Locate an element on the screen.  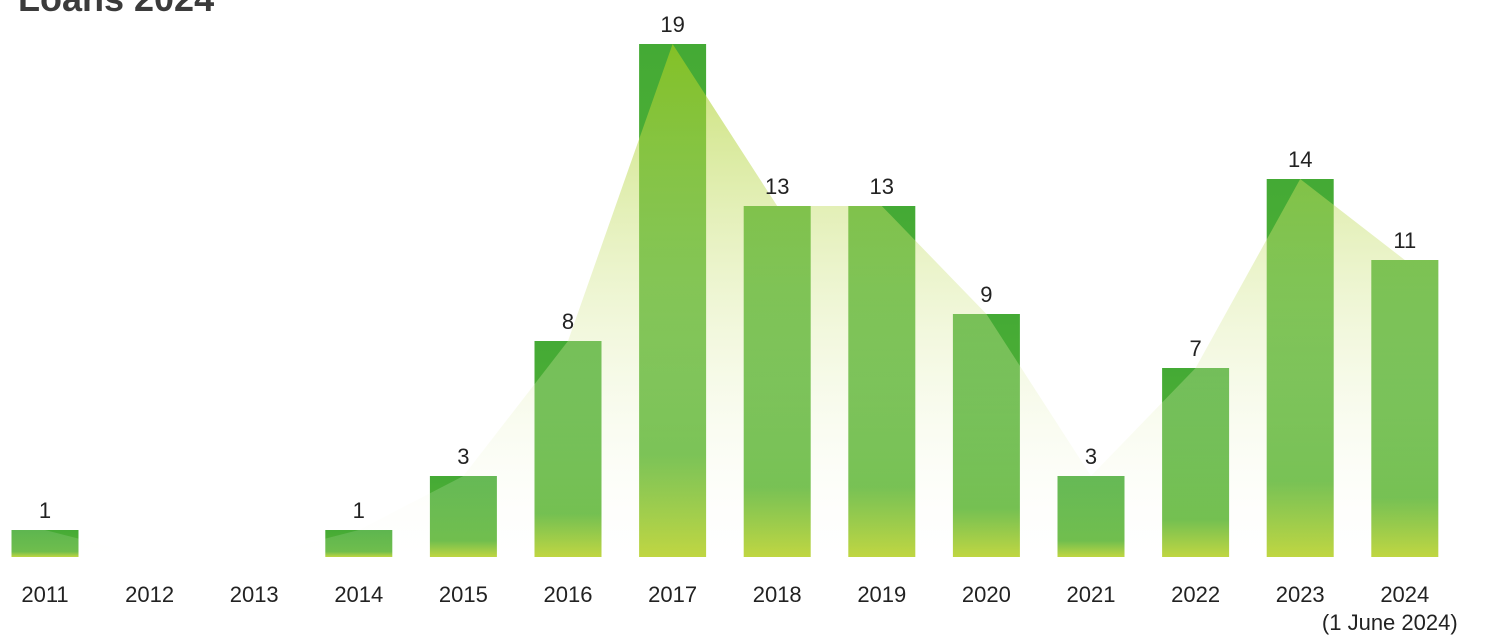
data-label-2019: 13 is located at coordinates (882, 186).